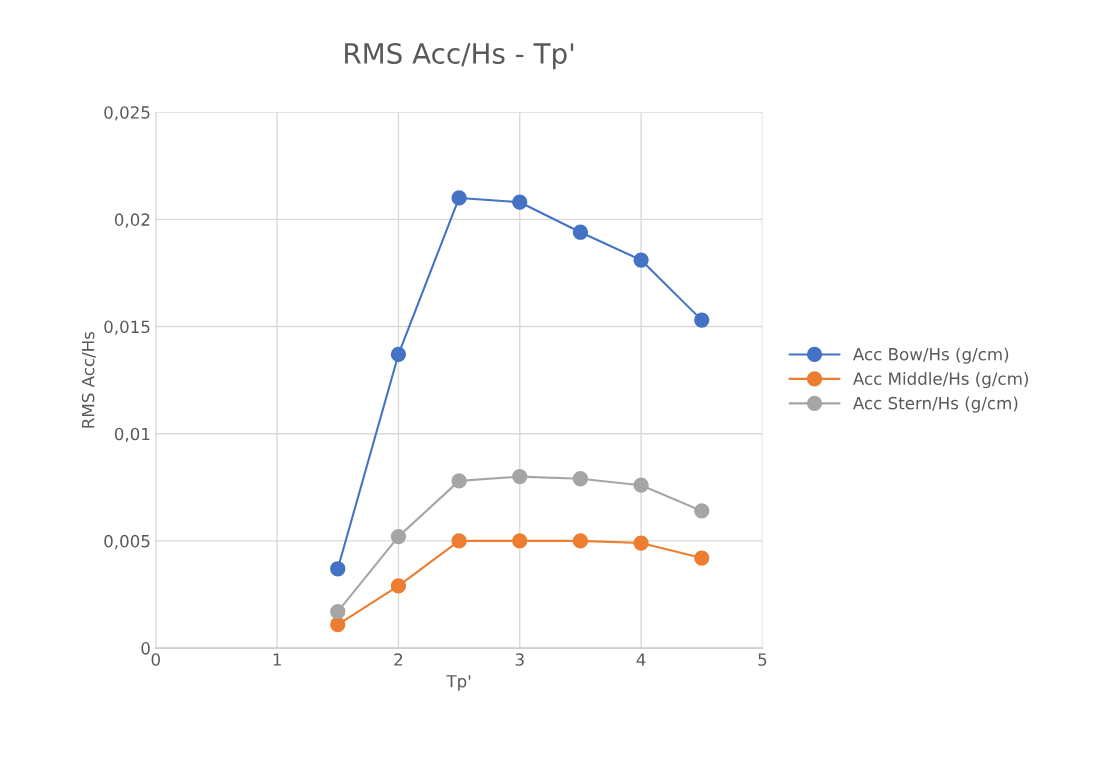 The image size is (1097, 758). What do you see at coordinates (935, 404) in the screenshot?
I see `legend-label: Acc Stern/Hs (g/cm)` at bounding box center [935, 404].